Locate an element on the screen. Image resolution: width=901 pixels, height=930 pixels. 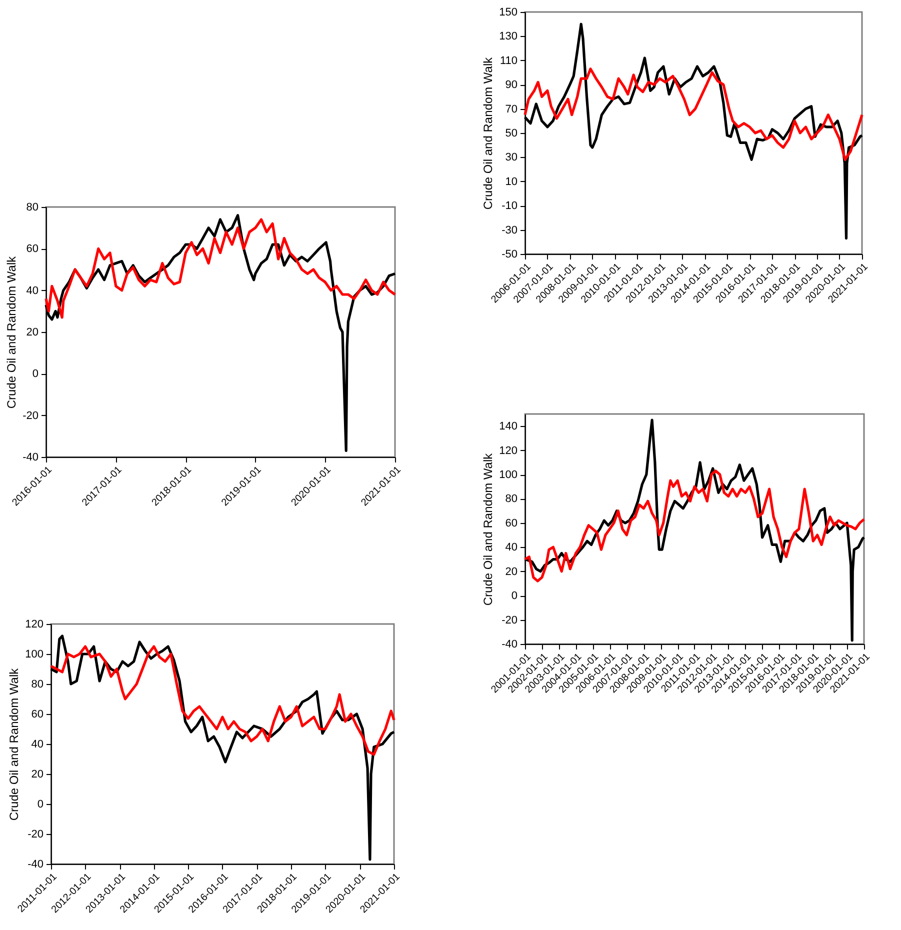
y-tick-label: 90 is located at coordinates (511, 85).